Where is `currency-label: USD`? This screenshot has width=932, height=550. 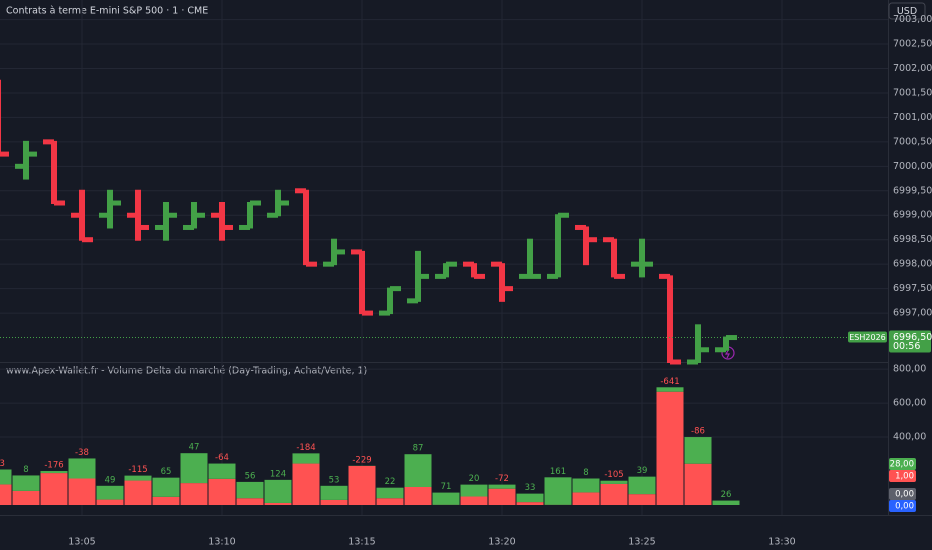
currency-label: USD is located at coordinates (907, 11).